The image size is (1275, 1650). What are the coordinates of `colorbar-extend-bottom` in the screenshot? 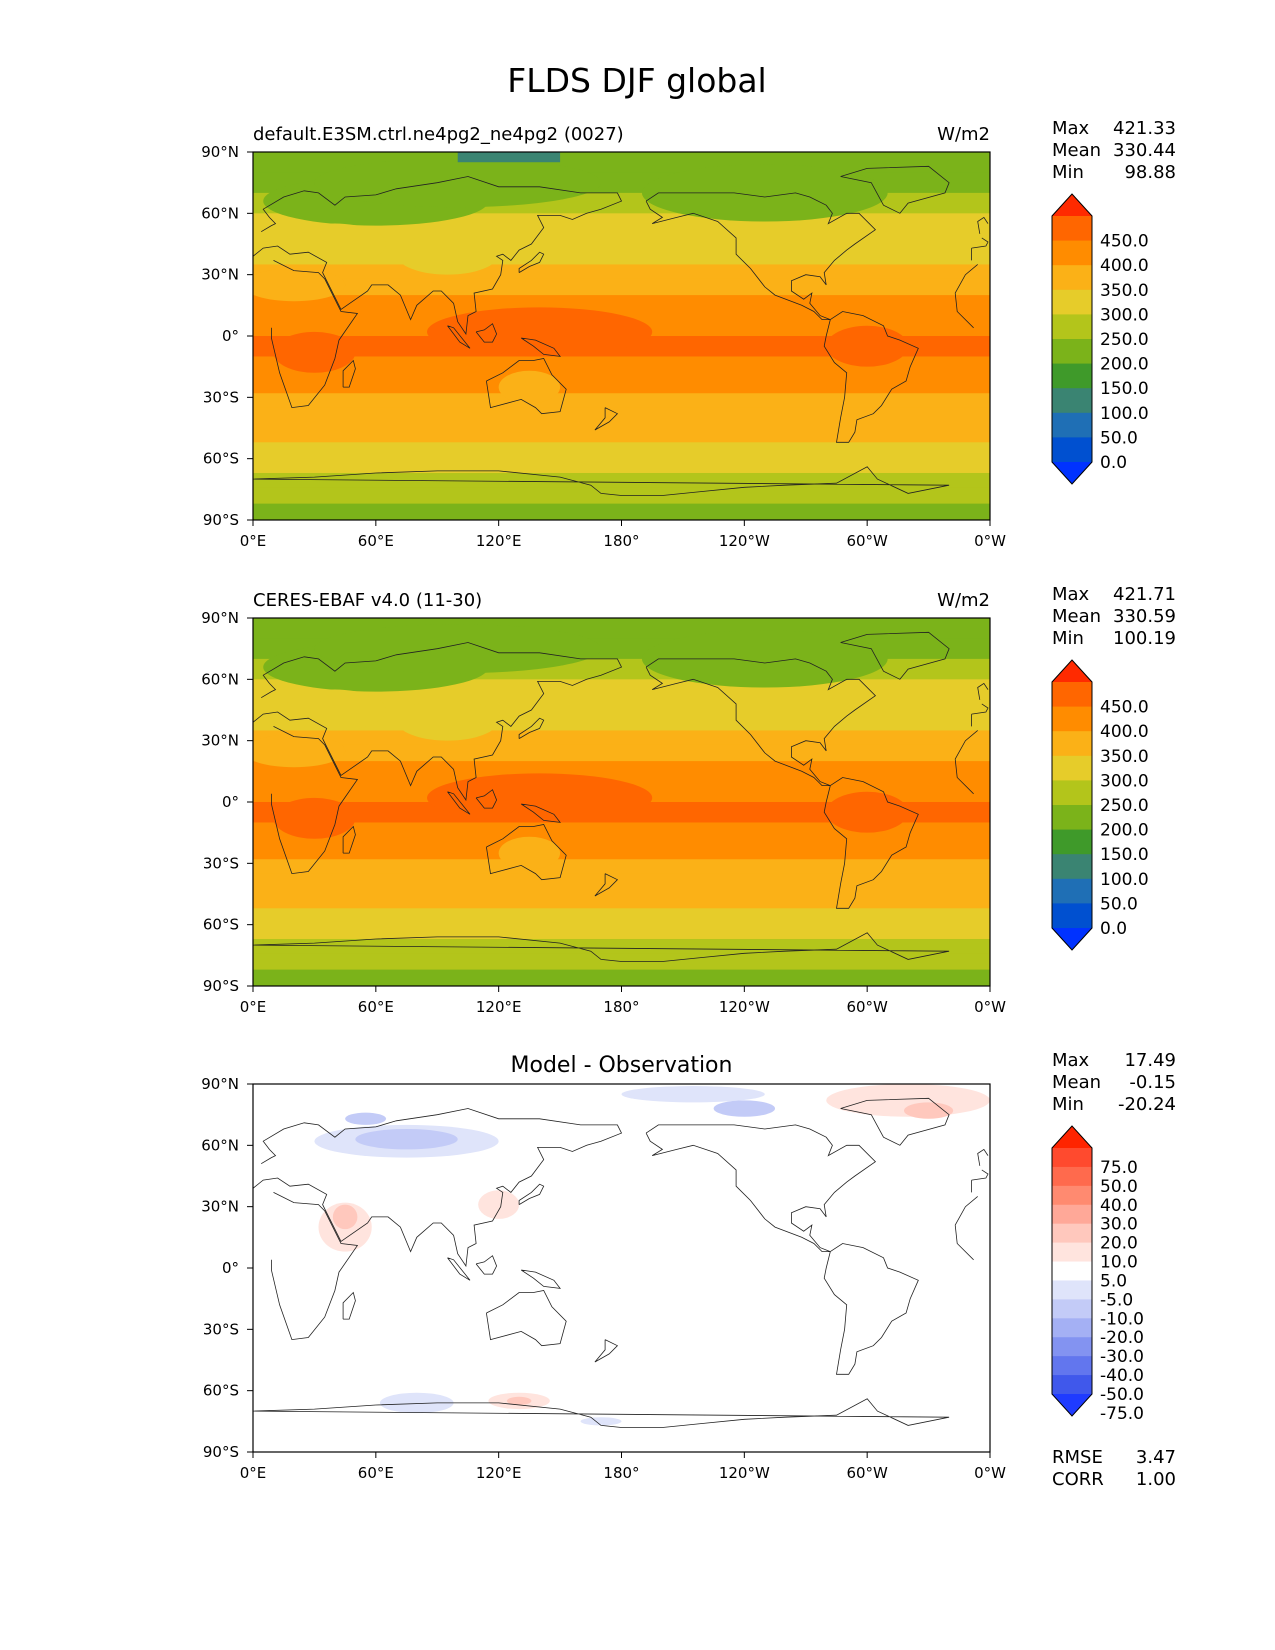 It's located at (1072, 1405).